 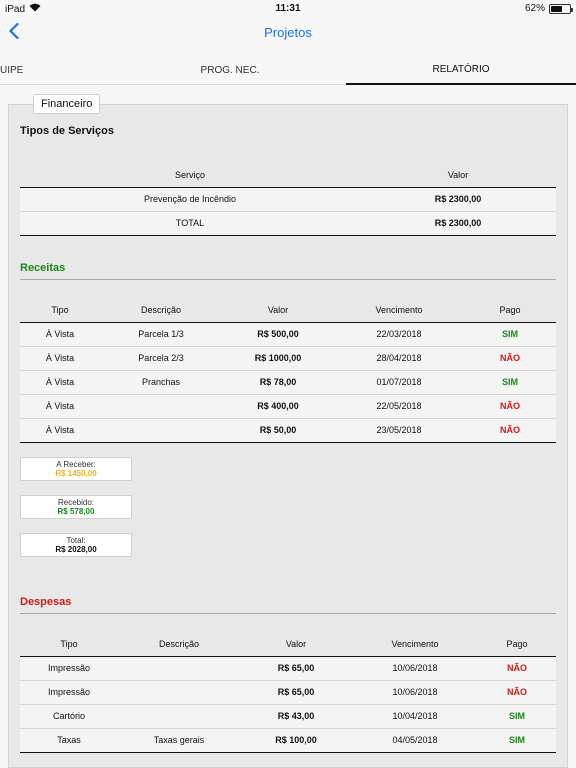 What do you see at coordinates (12, 70) in the screenshot?
I see `tab-equipe: UIPE` at bounding box center [12, 70].